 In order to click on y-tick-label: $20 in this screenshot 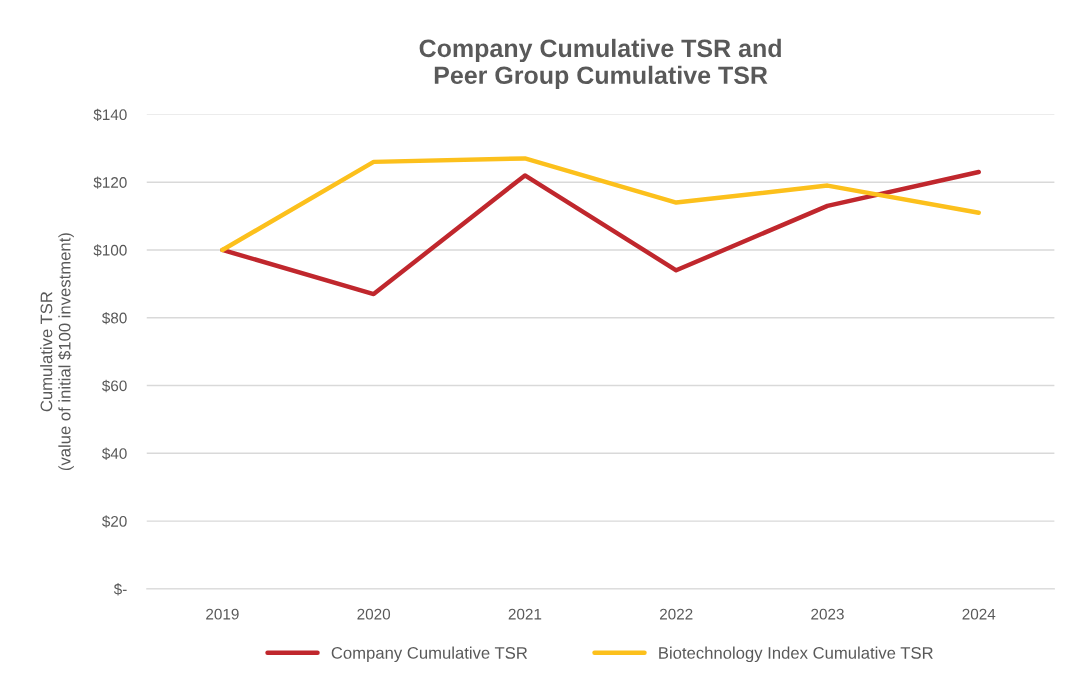, I will do `click(114, 521)`.